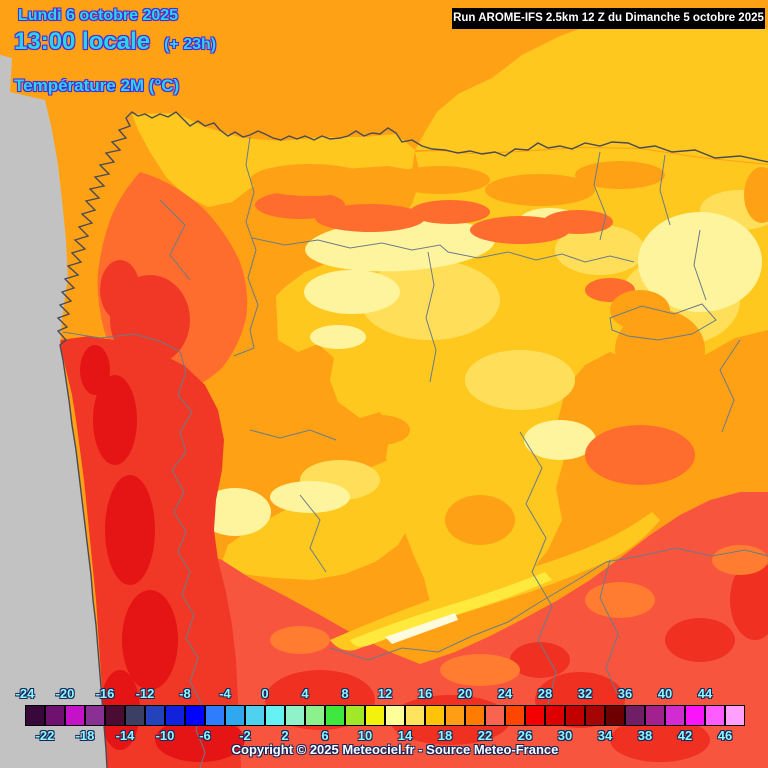 The image size is (768, 768). I want to click on legend-tick-top: 28, so click(545, 693).